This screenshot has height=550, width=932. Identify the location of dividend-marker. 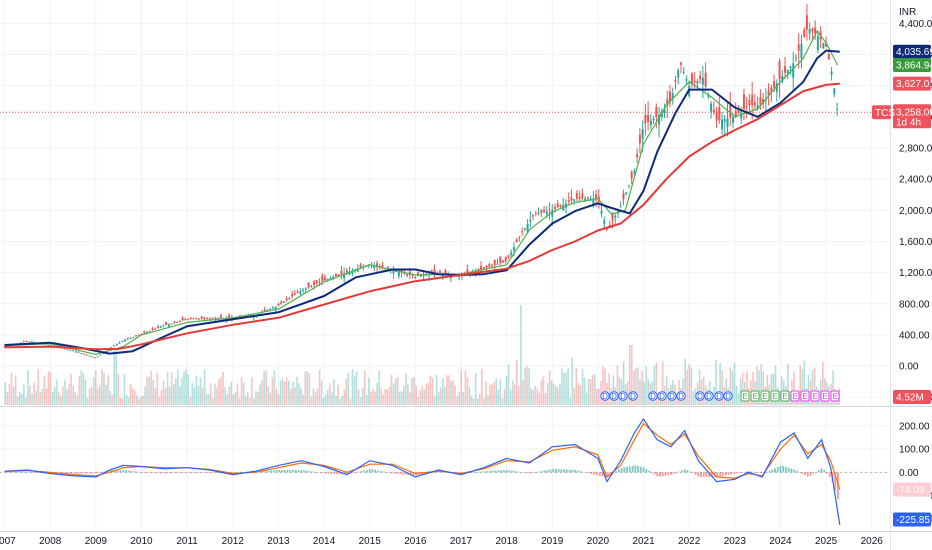
(700, 396).